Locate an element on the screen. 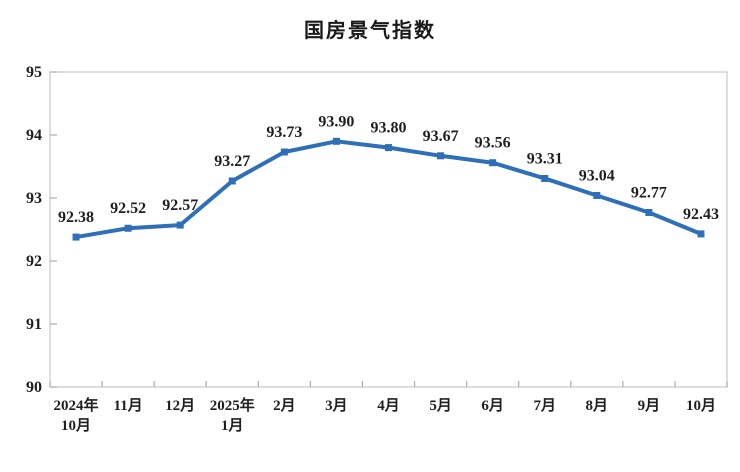  x-tick-label: 12月 is located at coordinates (180, 405).